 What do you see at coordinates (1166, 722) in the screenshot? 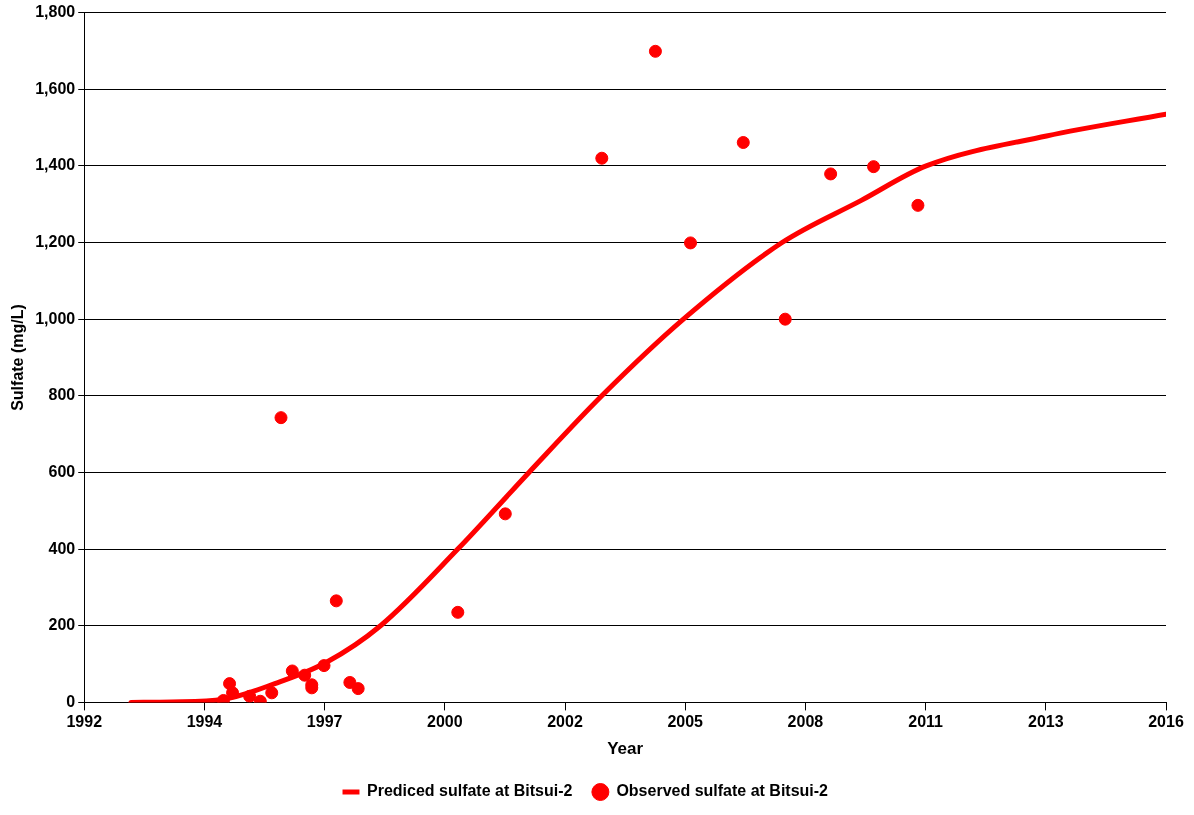
I see `x-tick-label: 2016` at bounding box center [1166, 722].